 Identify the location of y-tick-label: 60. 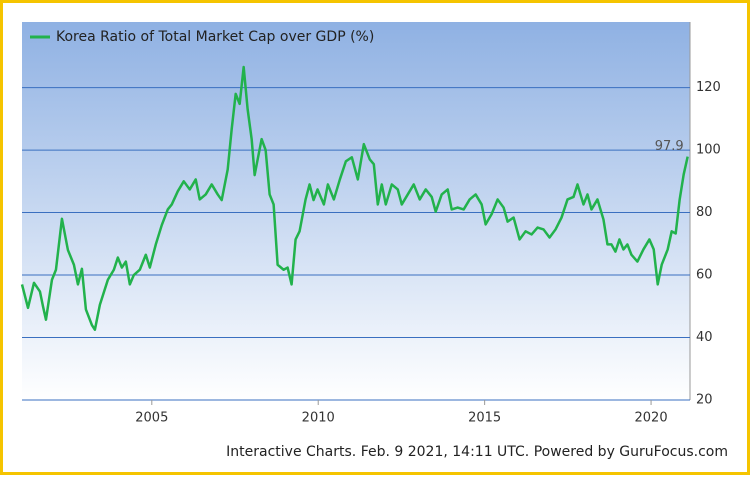
(704, 275).